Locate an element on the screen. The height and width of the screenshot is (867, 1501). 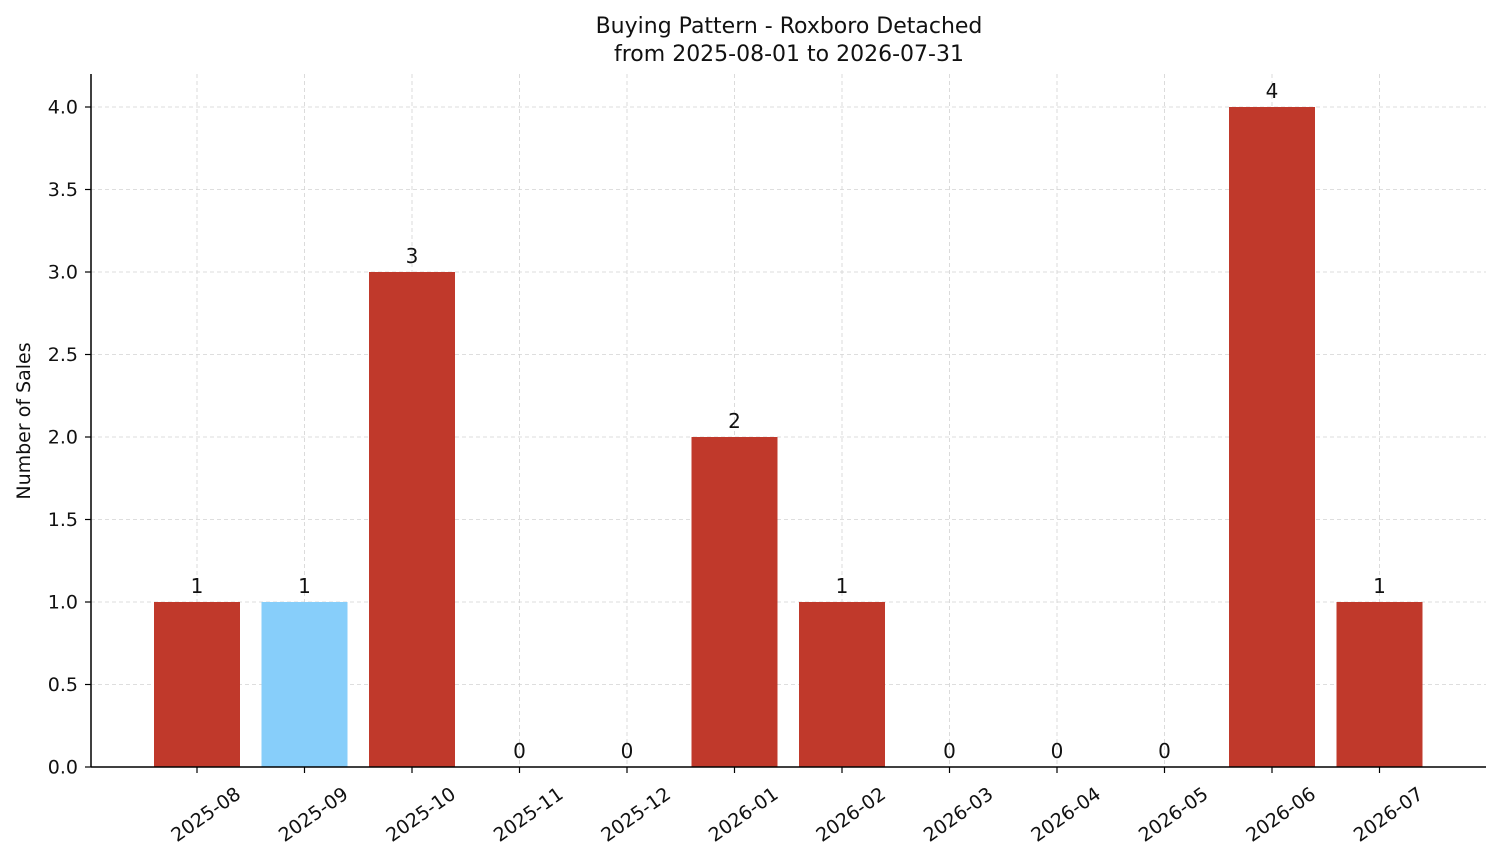
x-tick-label-2025-10: 2025-10 is located at coordinates (421, 815).